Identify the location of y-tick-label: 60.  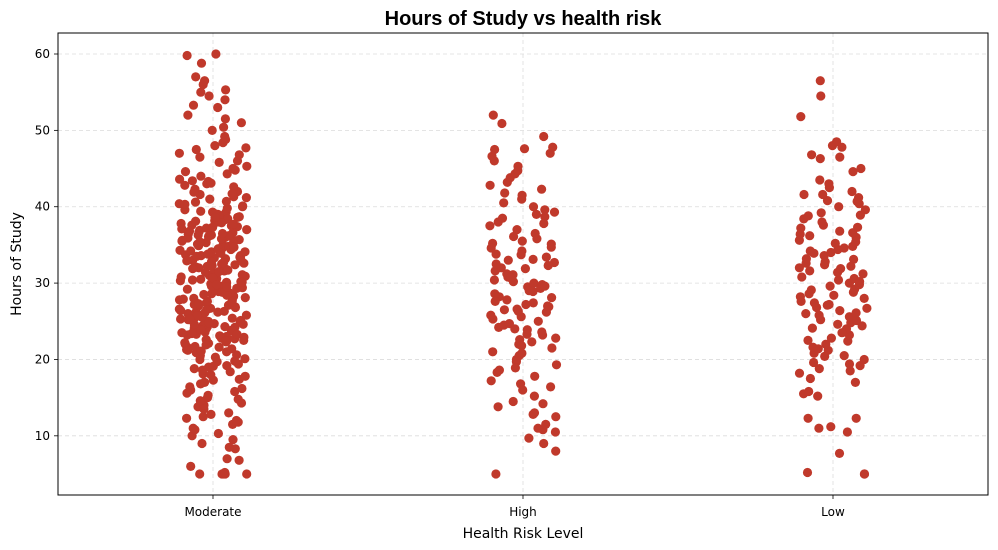
(42, 54).